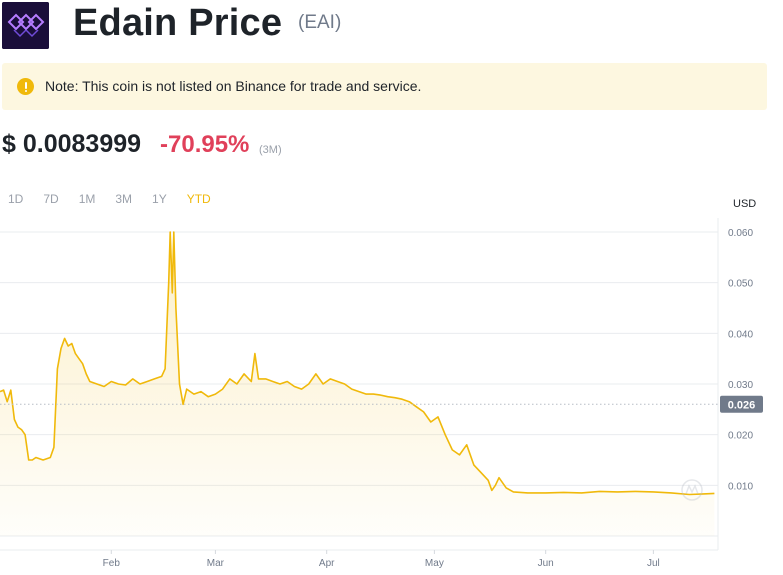  I want to click on x-tick-label: Mar, so click(216, 563).